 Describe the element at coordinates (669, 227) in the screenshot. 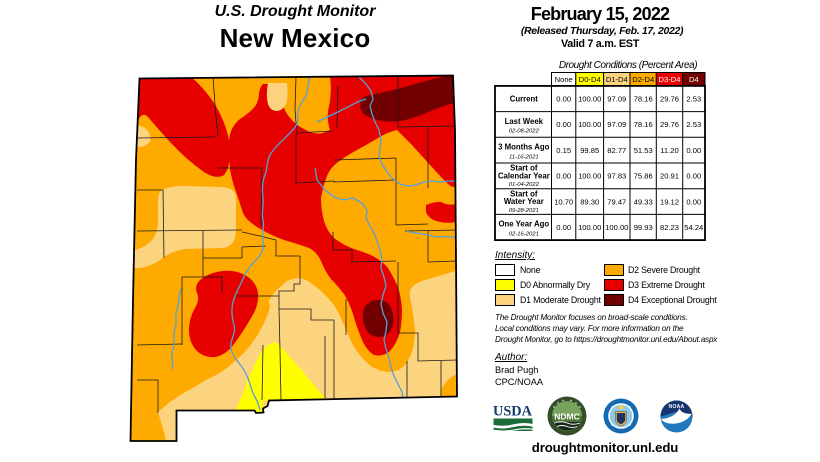

I see `svg-text: 82.23` at that location.